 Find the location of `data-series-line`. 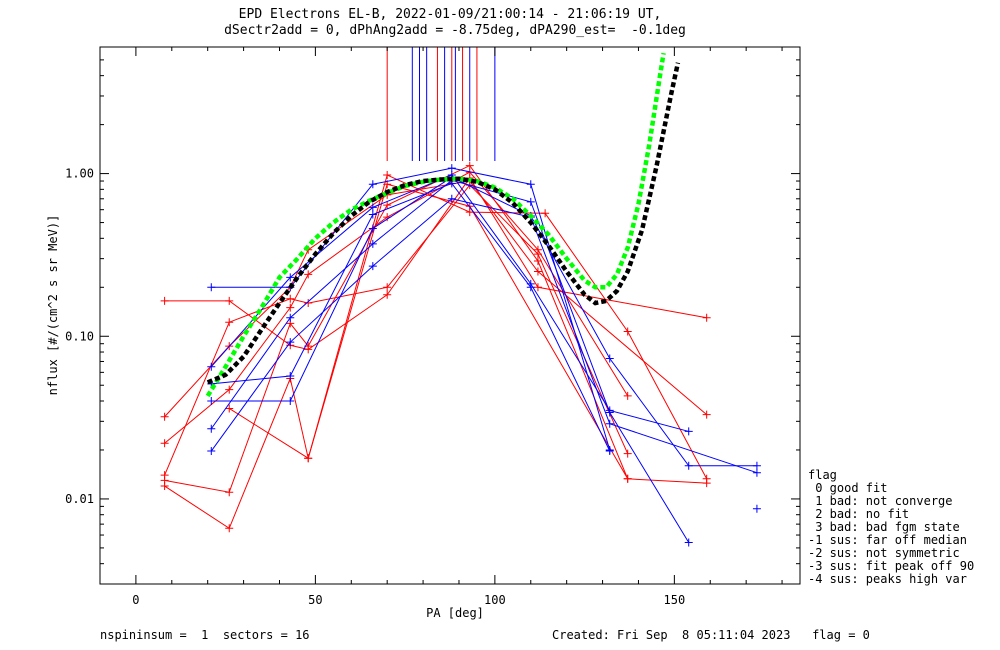

data-series-line is located at coordinates (435, 263).